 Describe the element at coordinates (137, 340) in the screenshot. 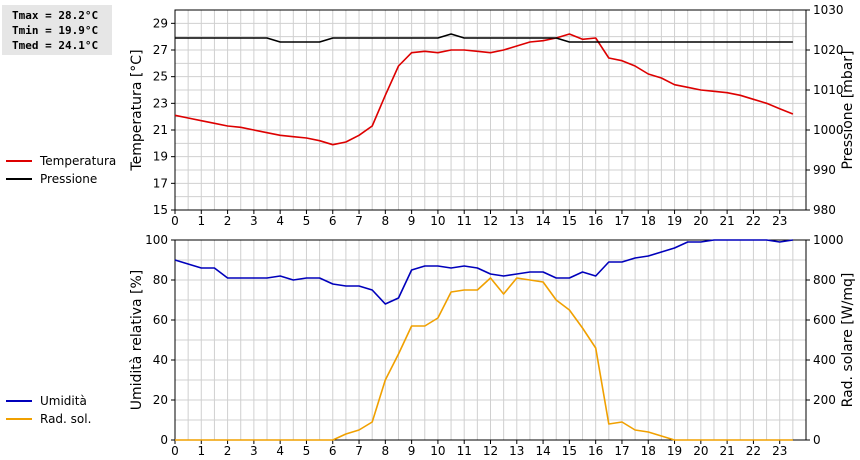

I see `y-left-axis-label: Umidità relativa [%]` at that location.